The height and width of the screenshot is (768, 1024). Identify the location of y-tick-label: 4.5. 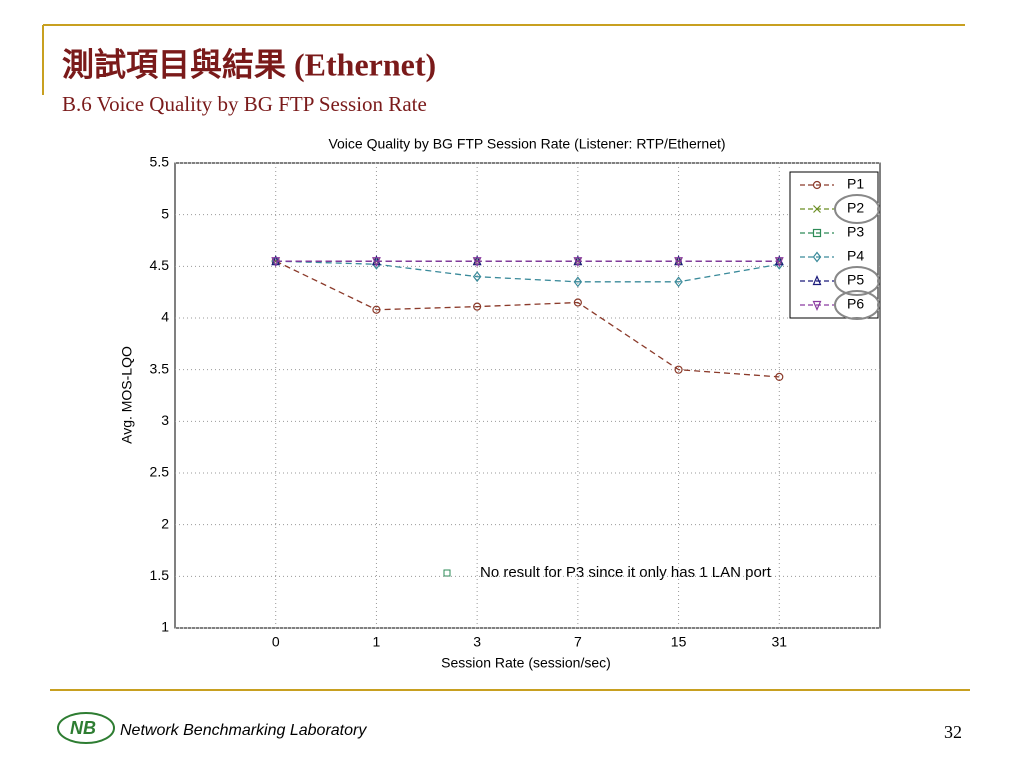
(160, 265).